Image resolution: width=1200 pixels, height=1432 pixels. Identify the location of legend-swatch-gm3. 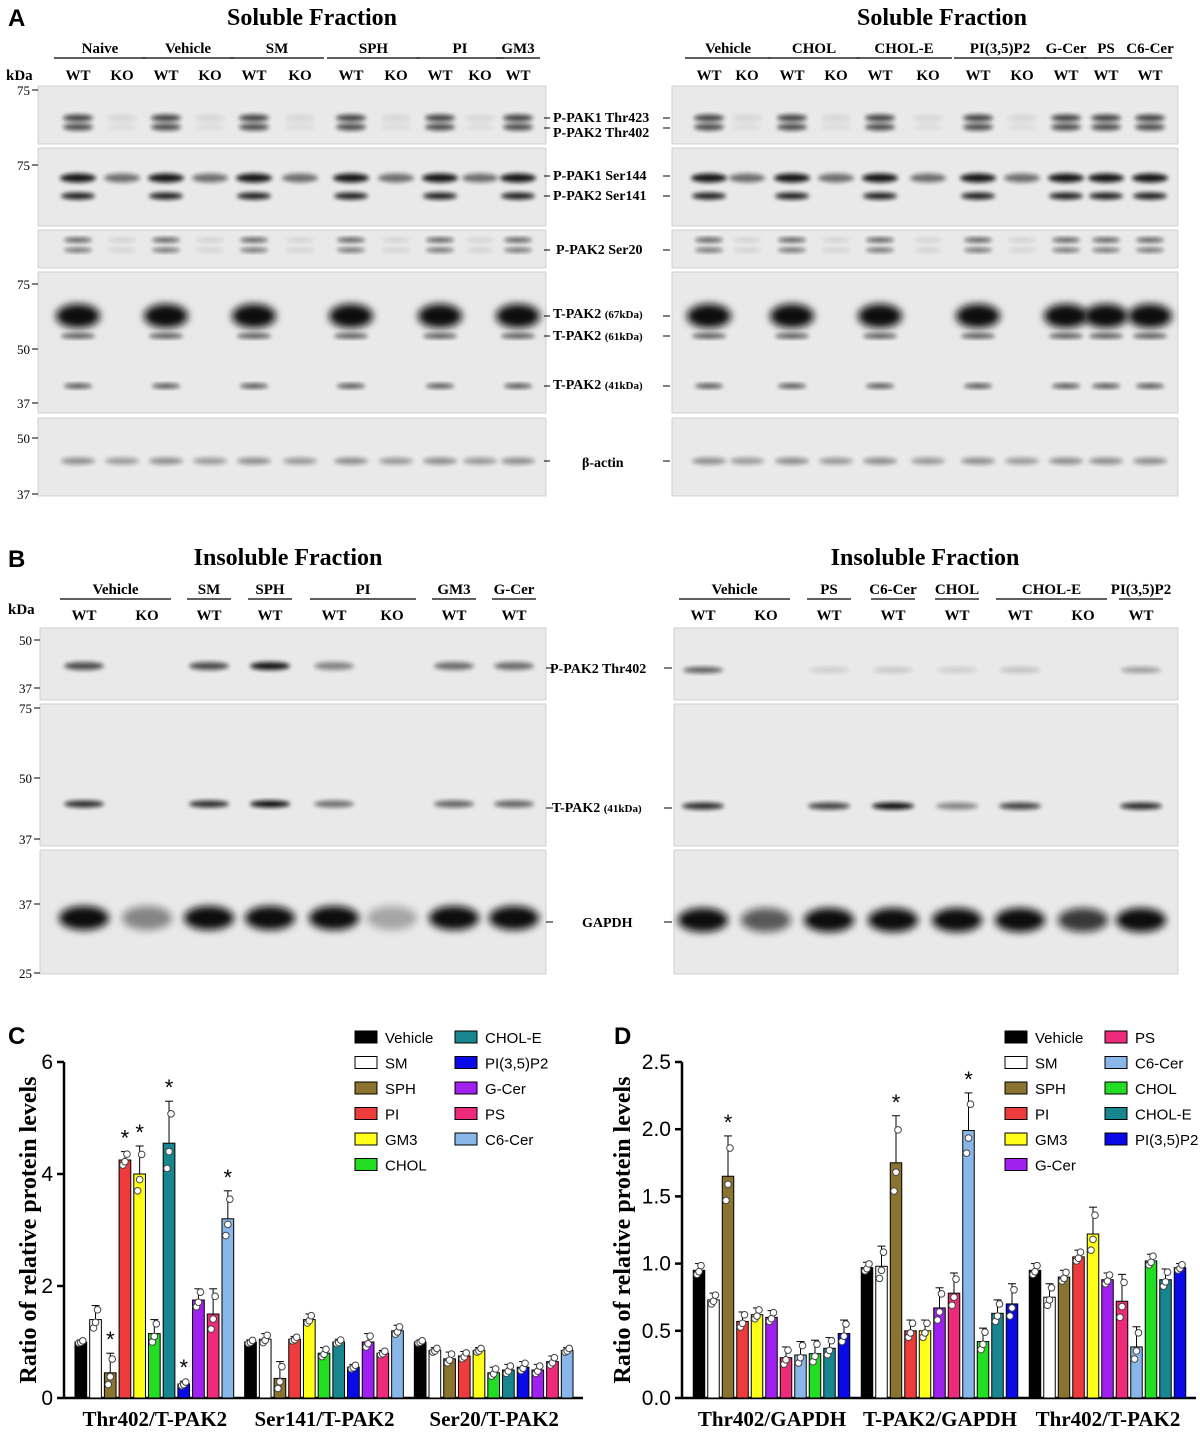
(366, 1139).